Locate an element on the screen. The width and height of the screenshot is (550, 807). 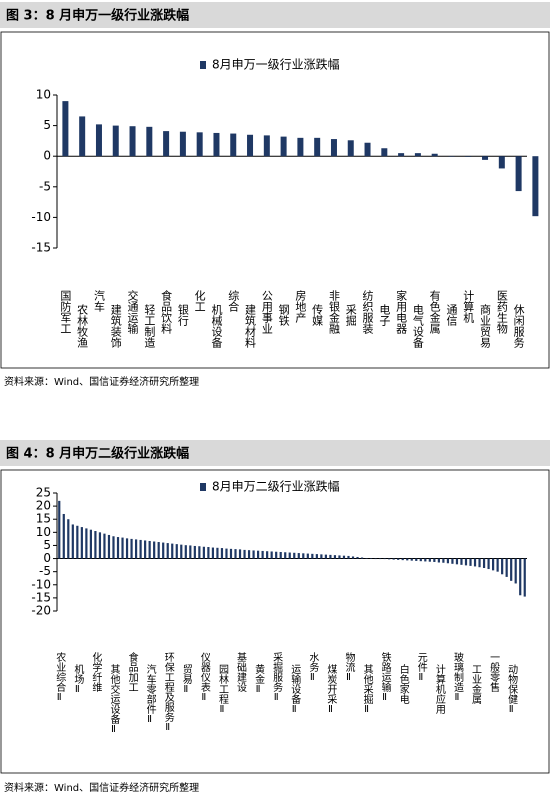
y-tick-label: 5 is located at coordinates (47, 125).